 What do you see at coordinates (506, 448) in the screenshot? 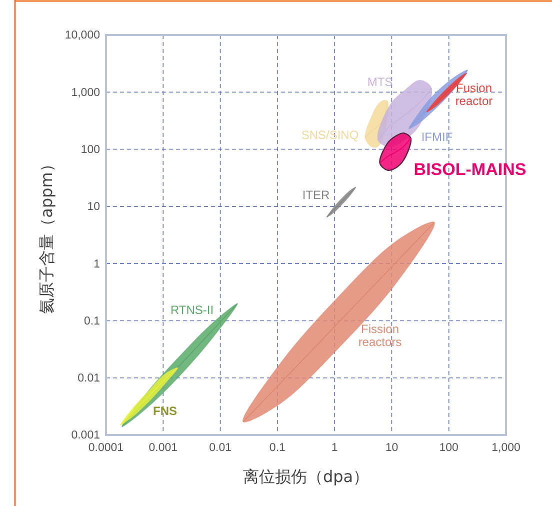
I see `x-tick-label: 1,000` at bounding box center [506, 448].